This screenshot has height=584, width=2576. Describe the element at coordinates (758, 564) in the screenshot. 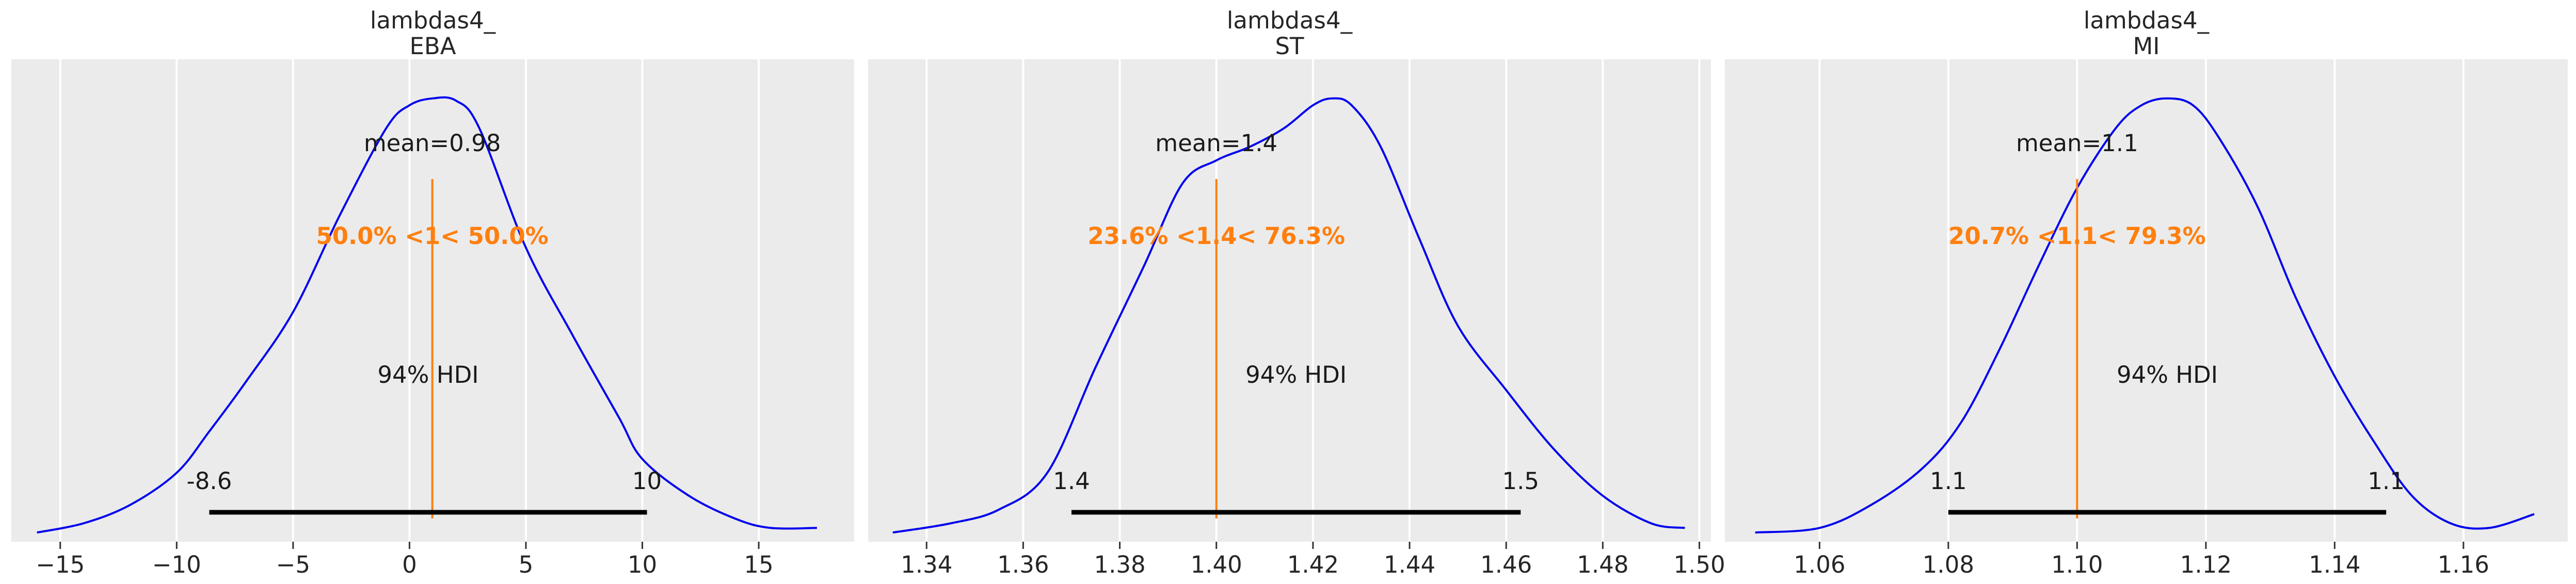

I see `x-tick-label: 15` at that location.